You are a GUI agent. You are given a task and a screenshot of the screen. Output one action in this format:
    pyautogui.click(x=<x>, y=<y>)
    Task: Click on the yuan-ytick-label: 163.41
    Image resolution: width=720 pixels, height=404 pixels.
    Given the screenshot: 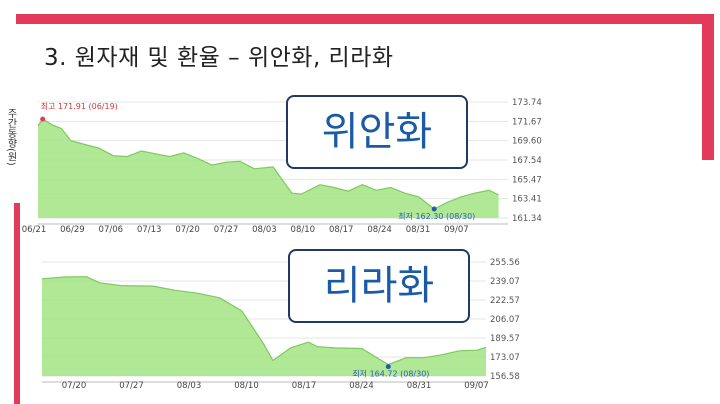 What is the action you would take?
    pyautogui.click(x=527, y=200)
    